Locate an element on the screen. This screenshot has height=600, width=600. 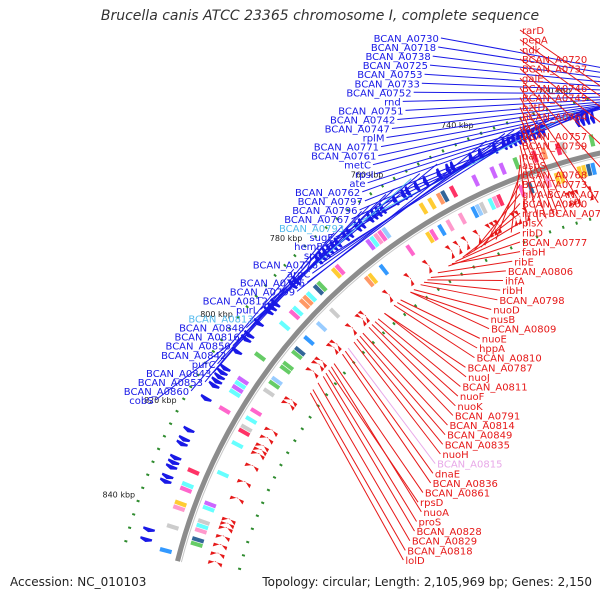
ruler-tick-label: 840 kbp is located at coordinates (119, 494).